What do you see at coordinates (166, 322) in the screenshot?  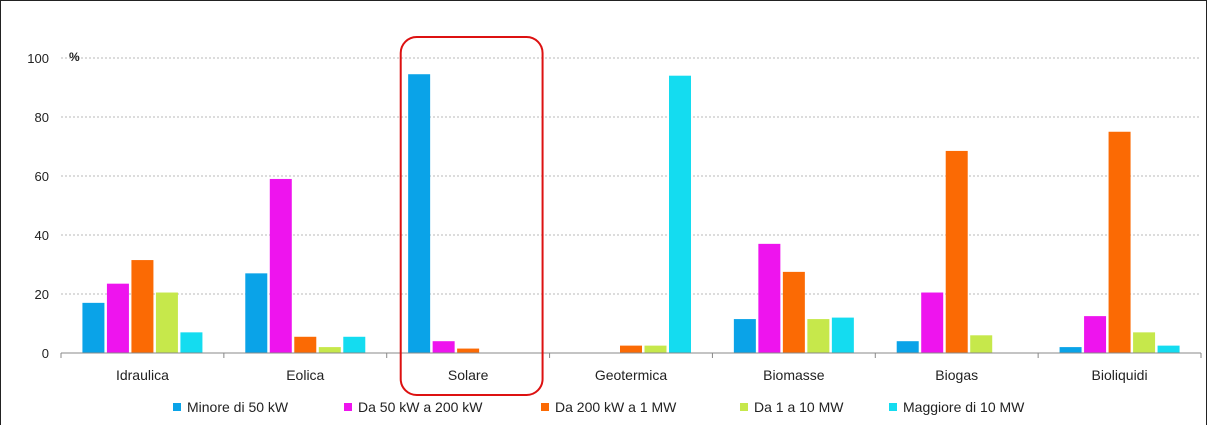 I see `bar-idraulica-da-1-a-10-mw` at bounding box center [166, 322].